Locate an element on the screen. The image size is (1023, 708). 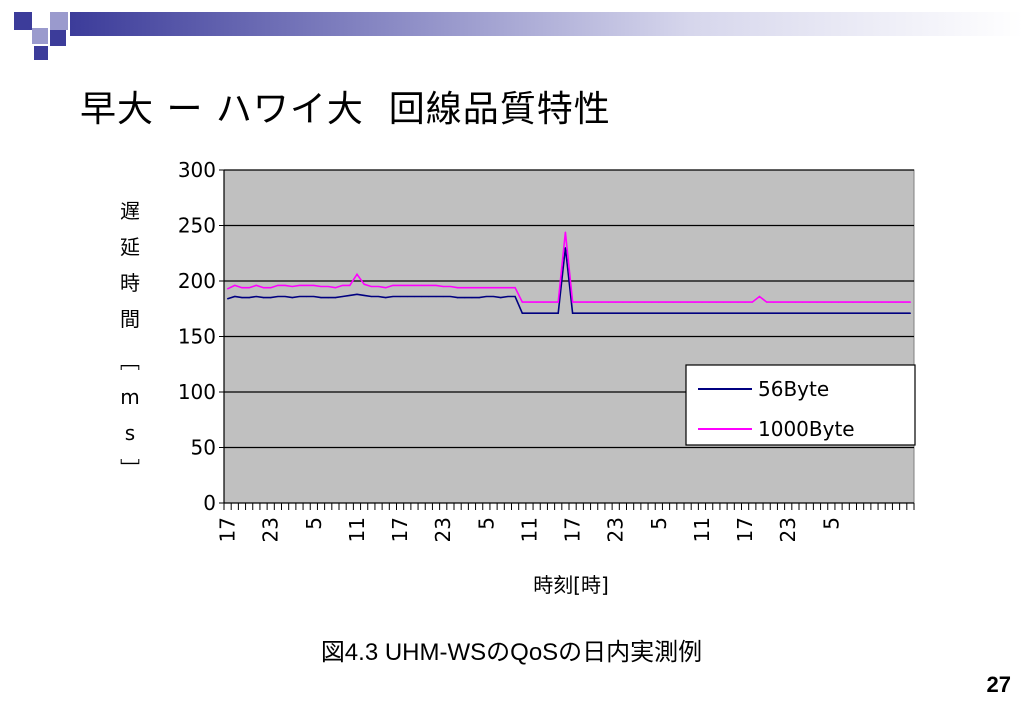
series-line-56Byte is located at coordinates (569, 281).